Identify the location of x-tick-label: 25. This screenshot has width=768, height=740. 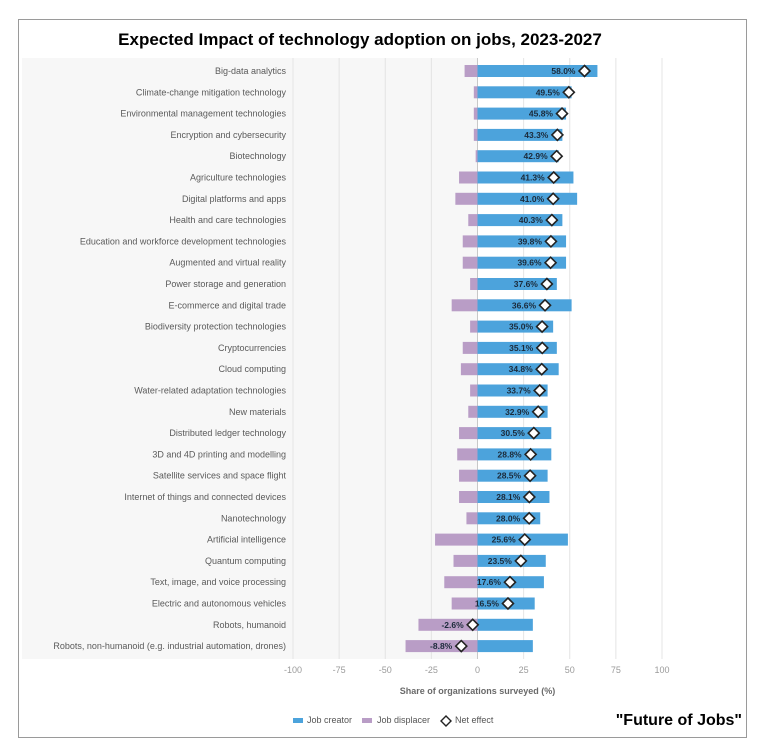
(524, 670).